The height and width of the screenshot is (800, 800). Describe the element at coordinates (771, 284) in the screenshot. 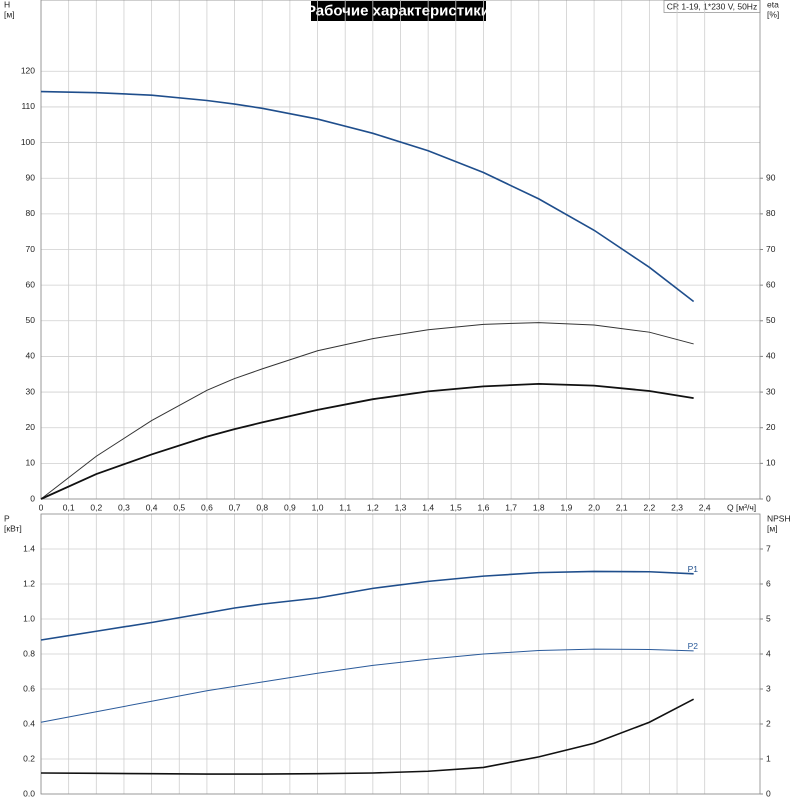

I see `y2-tick-label: 60` at that location.